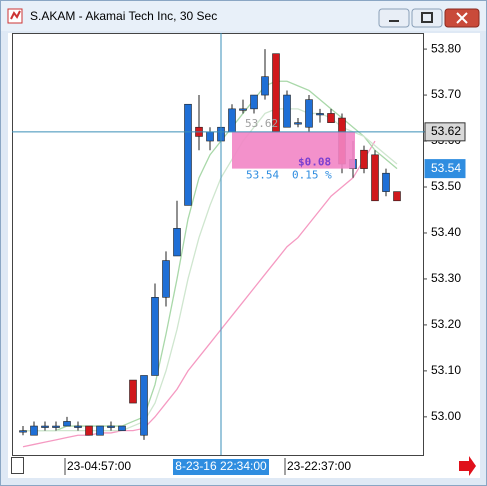  I want to click on measure-change: $0.08, so click(314, 162).